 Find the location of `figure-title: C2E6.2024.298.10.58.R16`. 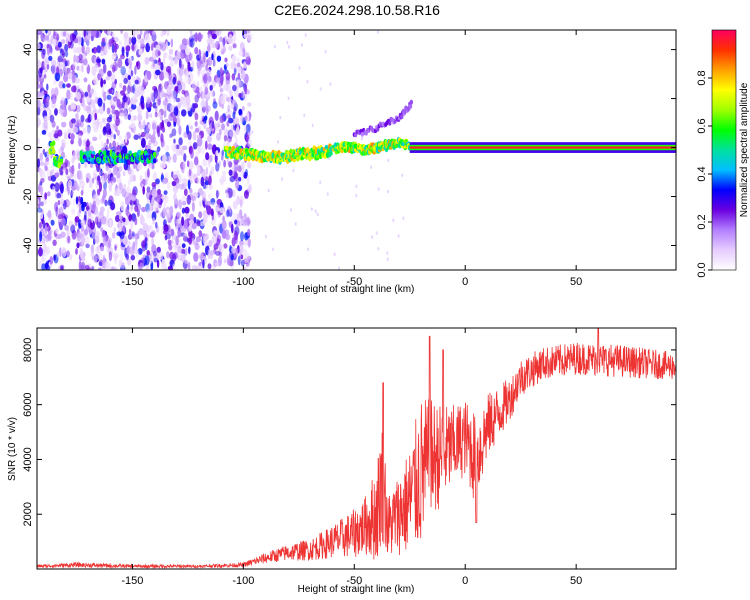

figure-title: C2E6.2024.298.10.58.R16 is located at coordinates (357, 10).